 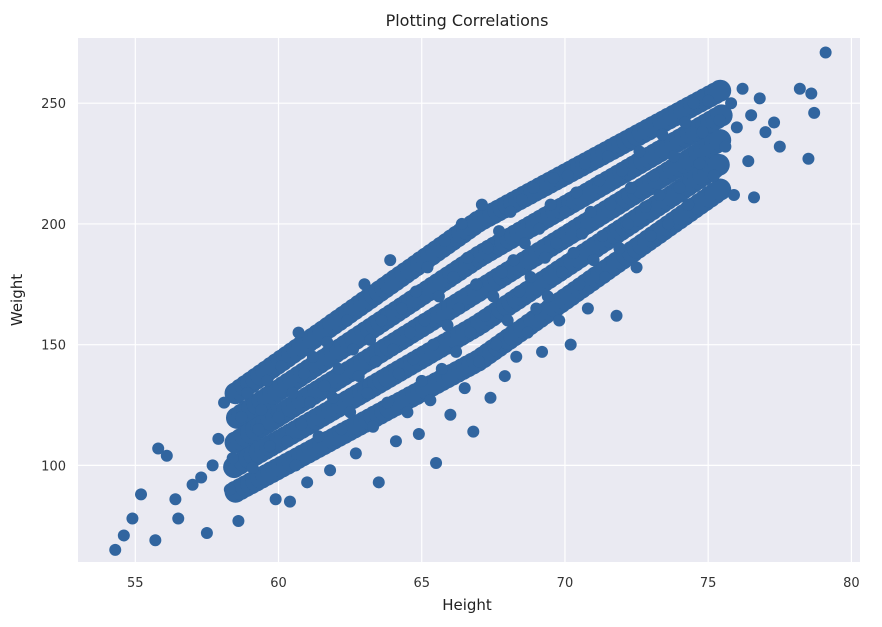 What do you see at coordinates (17, 300) in the screenshot?
I see `y-axis-label: Weight` at bounding box center [17, 300].